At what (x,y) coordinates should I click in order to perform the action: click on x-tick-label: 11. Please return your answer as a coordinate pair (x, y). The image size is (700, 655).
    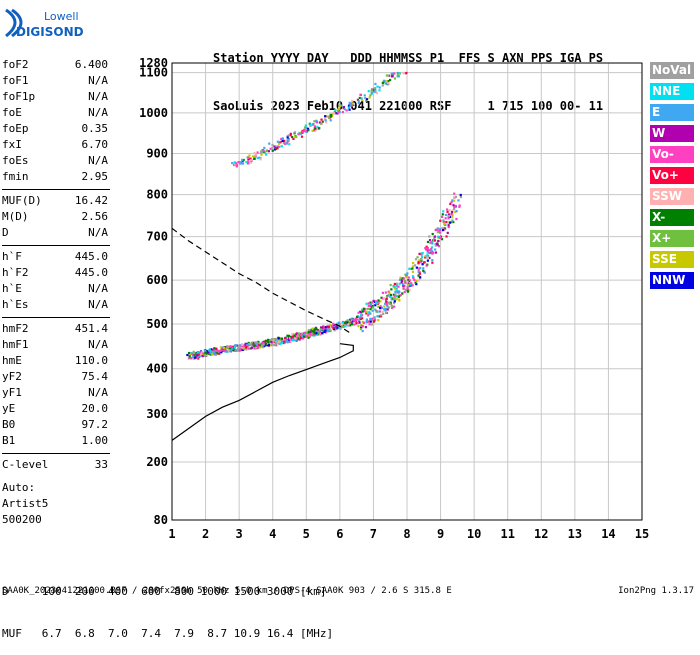
    Looking at the image, I should click on (507, 533).